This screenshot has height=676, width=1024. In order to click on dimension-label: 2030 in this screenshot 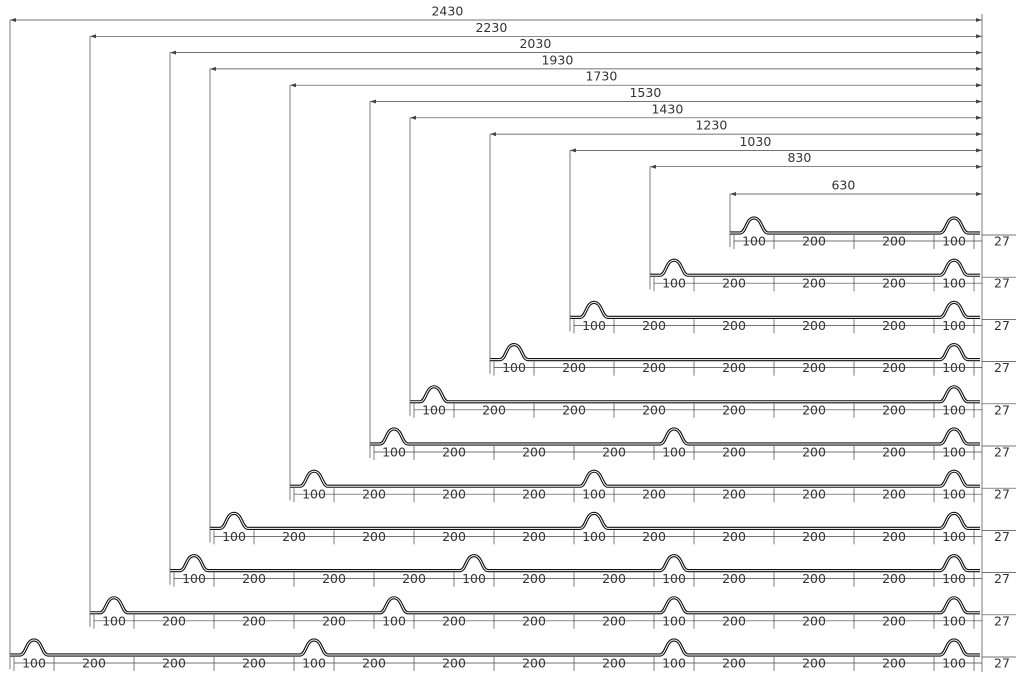, I will do `click(535, 43)`.